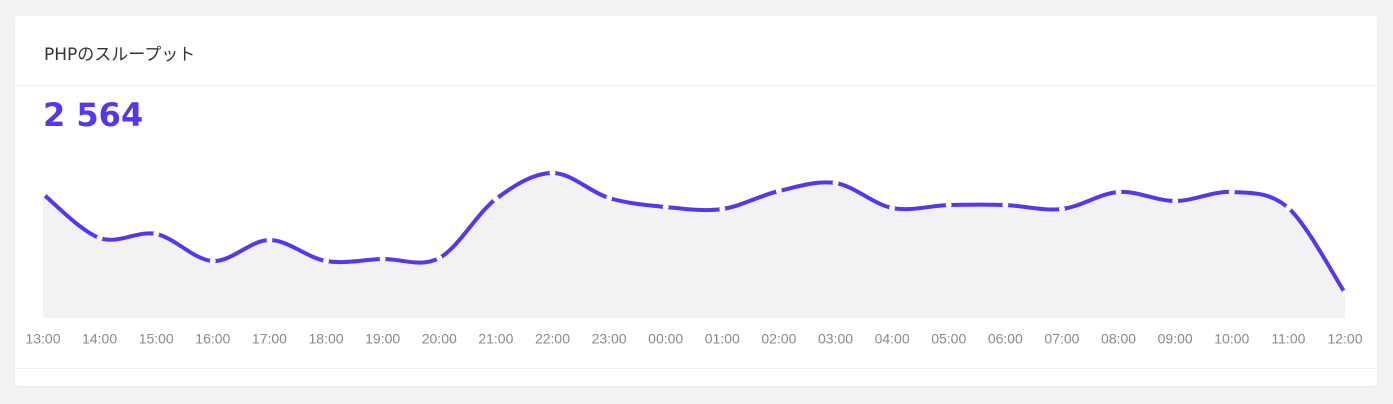 The width and height of the screenshot is (1393, 404). Describe the element at coordinates (948, 339) in the screenshot. I see `x-tick-label: 05:00` at that location.